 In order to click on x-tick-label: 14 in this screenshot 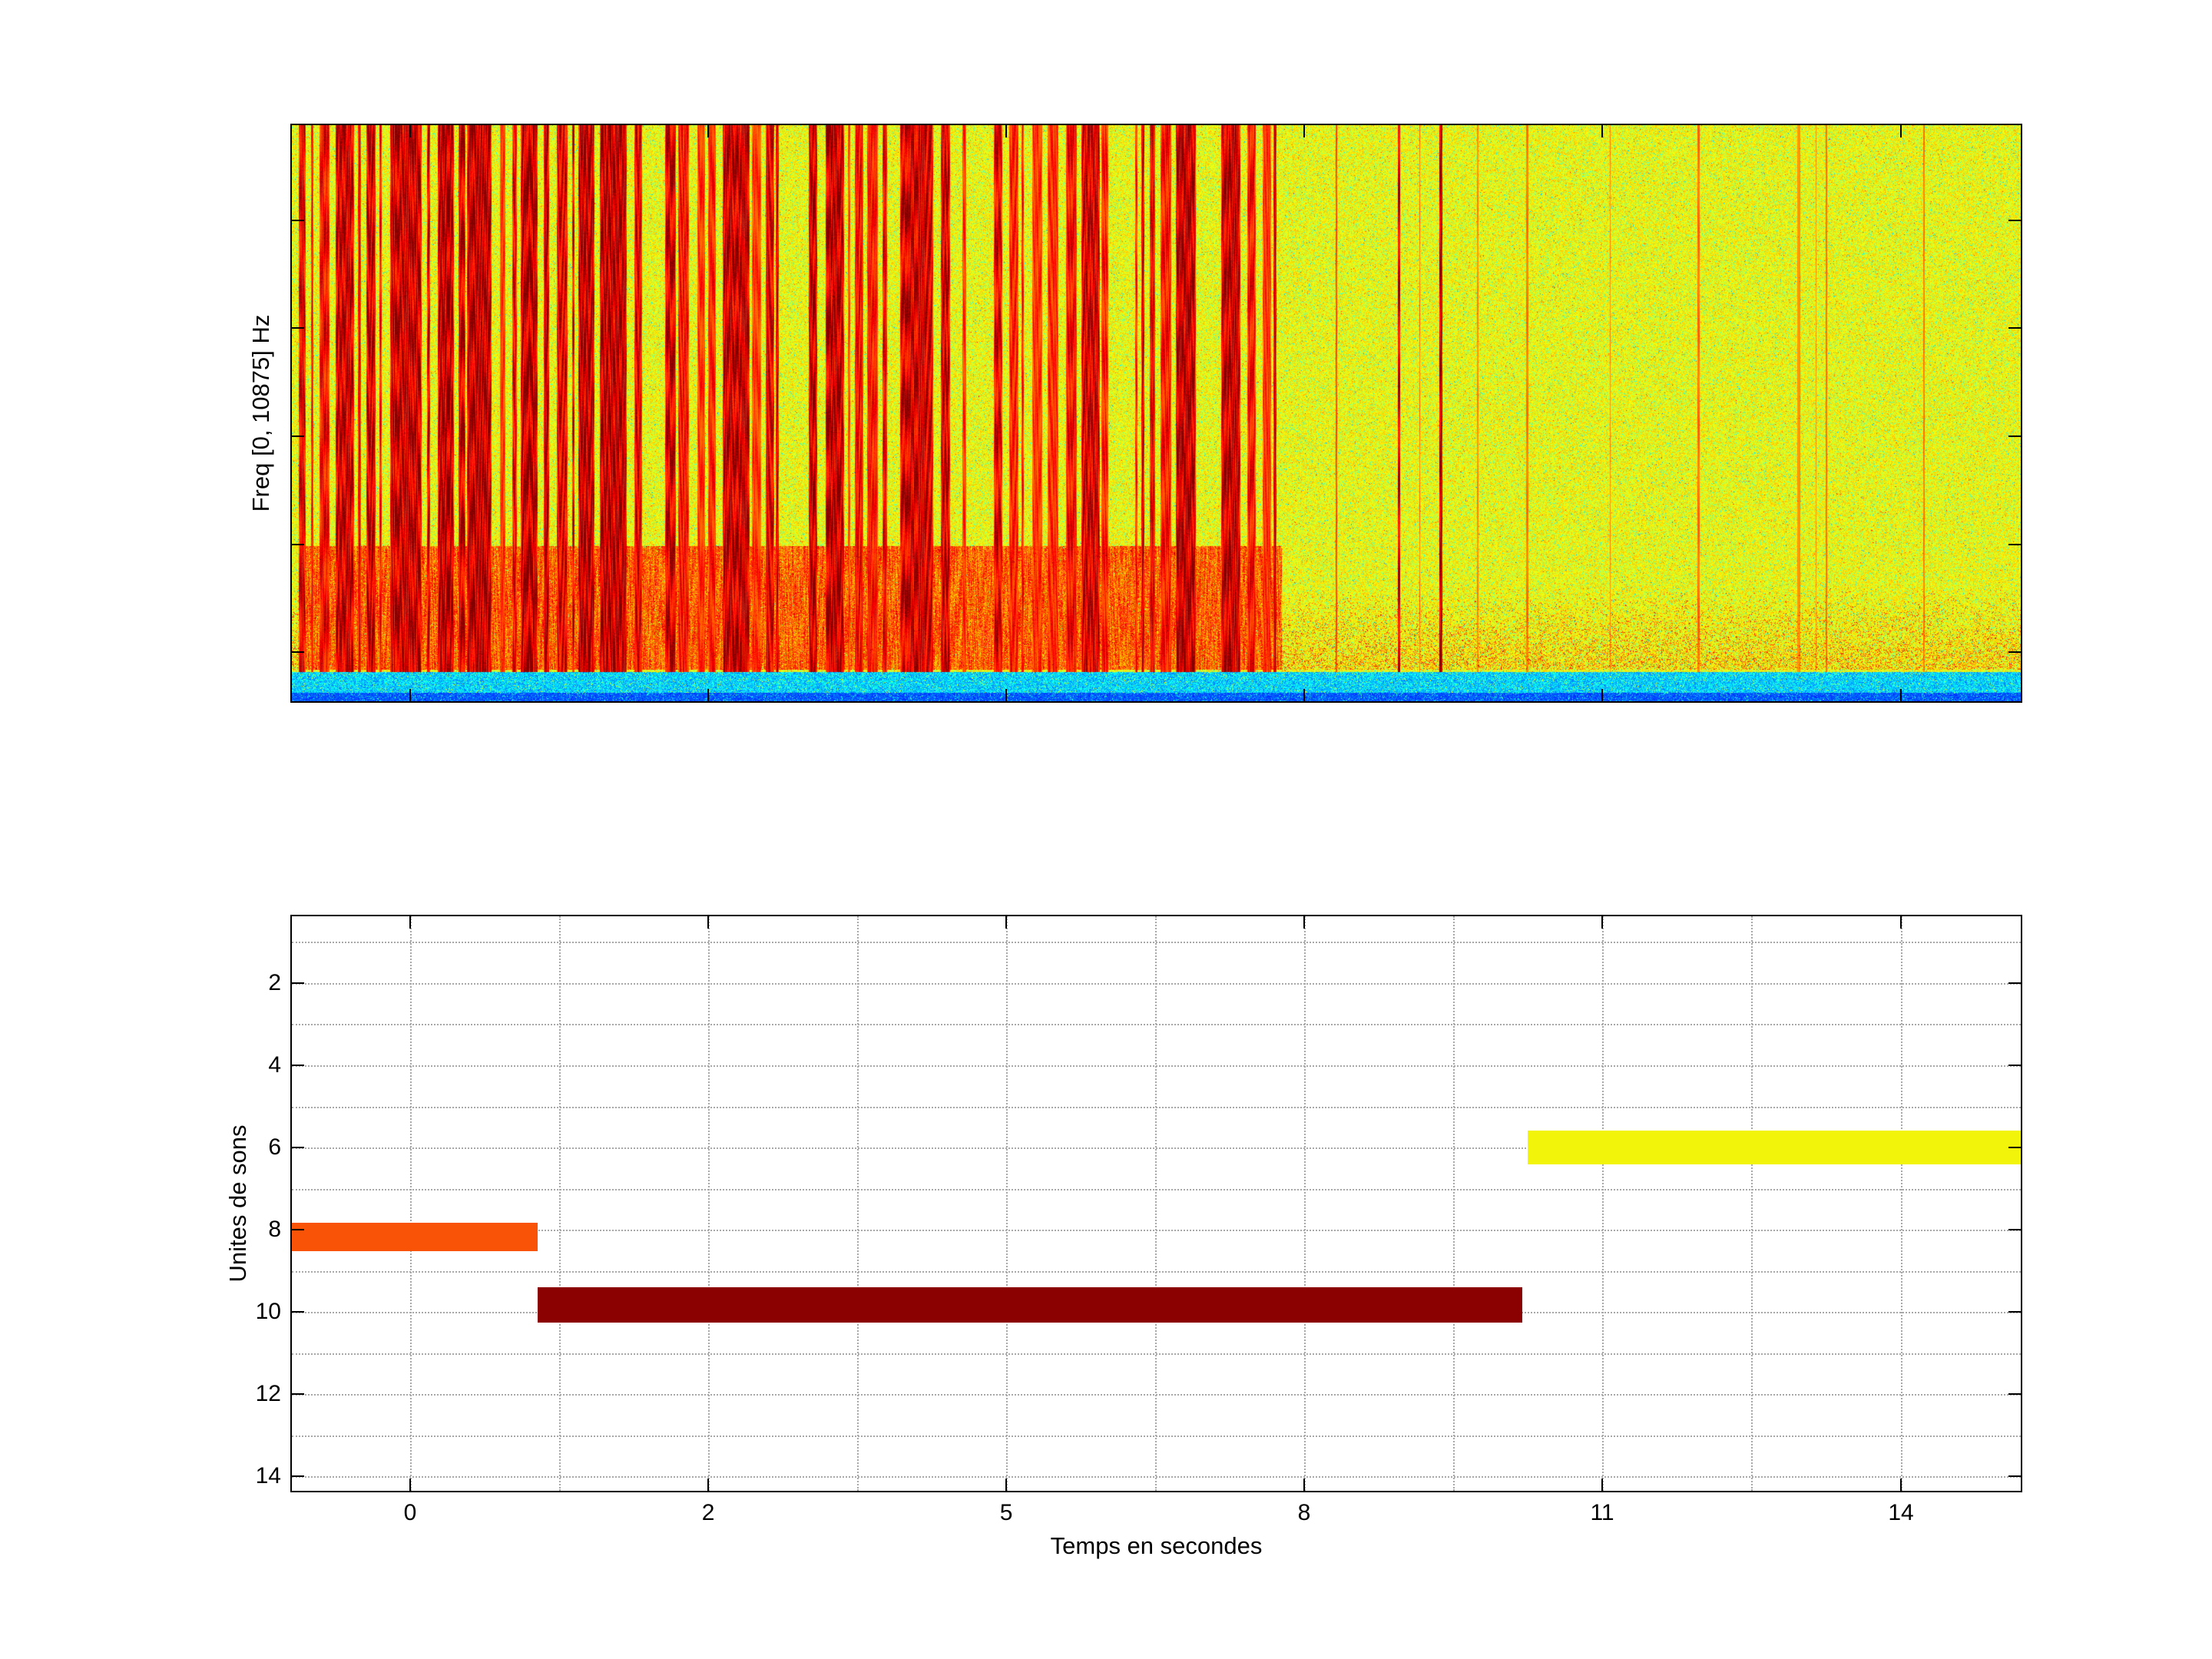, I will do `click(1901, 1512)`.